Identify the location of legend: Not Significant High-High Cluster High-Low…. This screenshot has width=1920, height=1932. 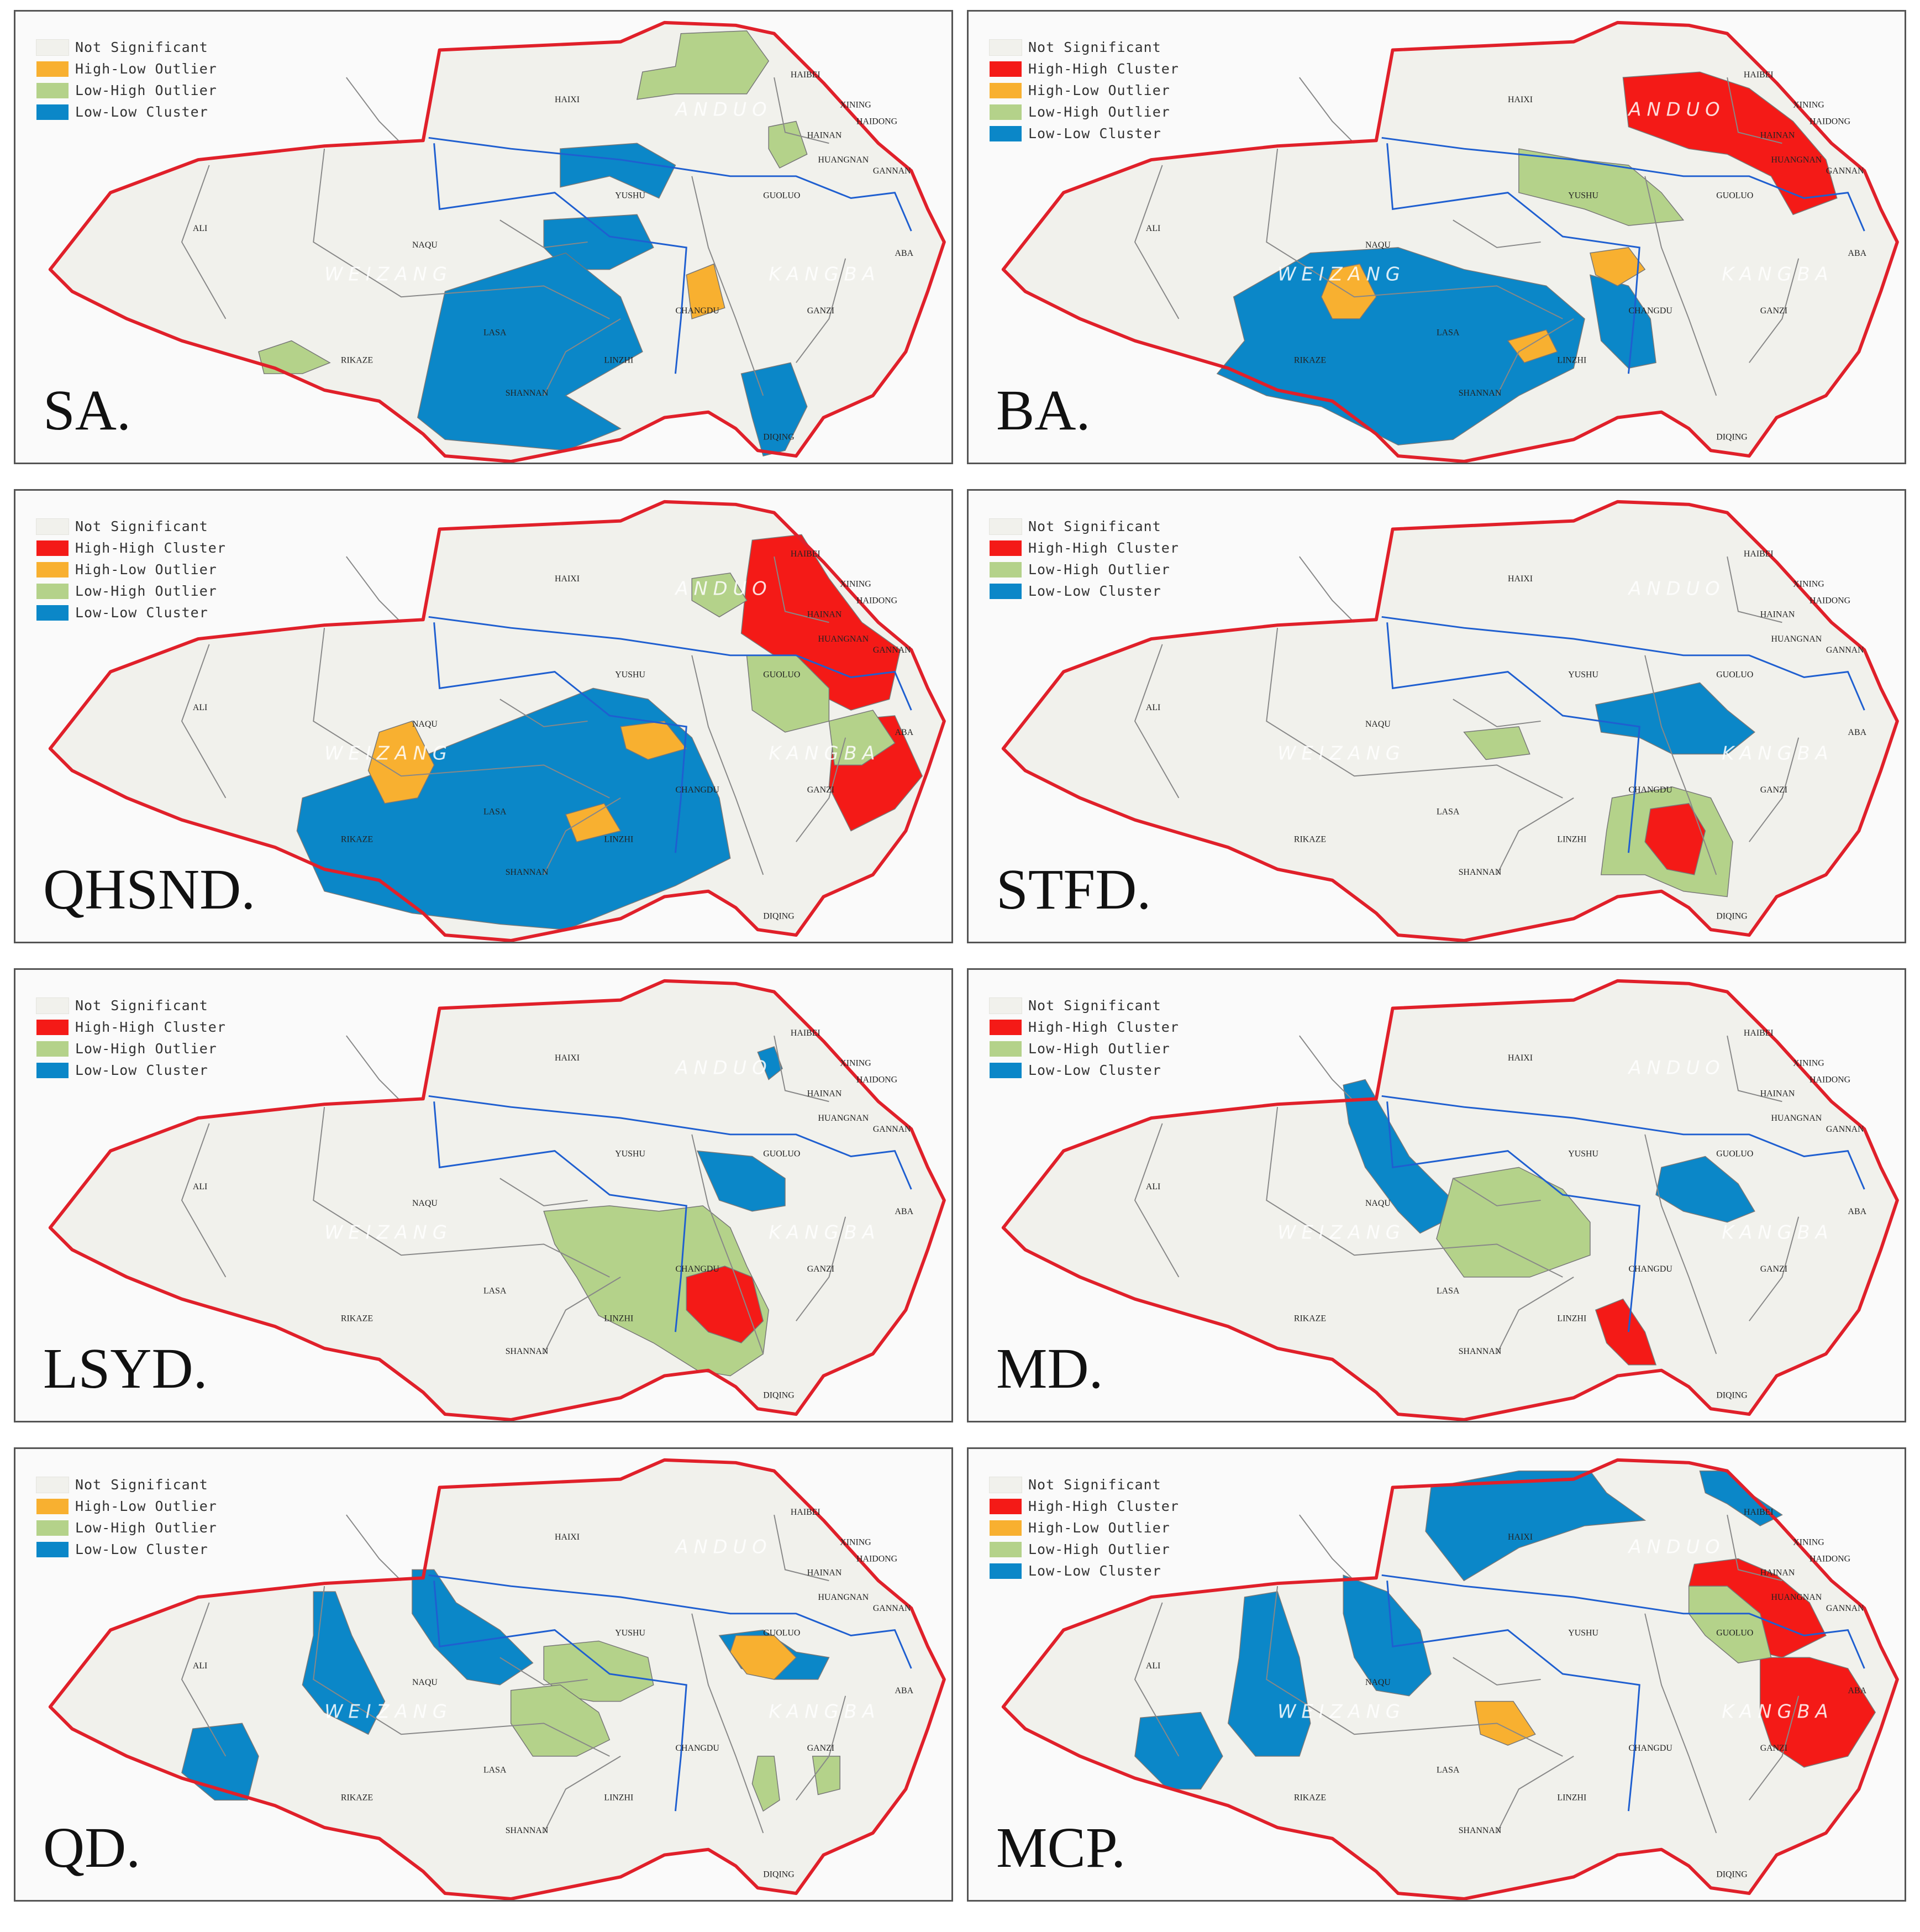
(1084, 1528).